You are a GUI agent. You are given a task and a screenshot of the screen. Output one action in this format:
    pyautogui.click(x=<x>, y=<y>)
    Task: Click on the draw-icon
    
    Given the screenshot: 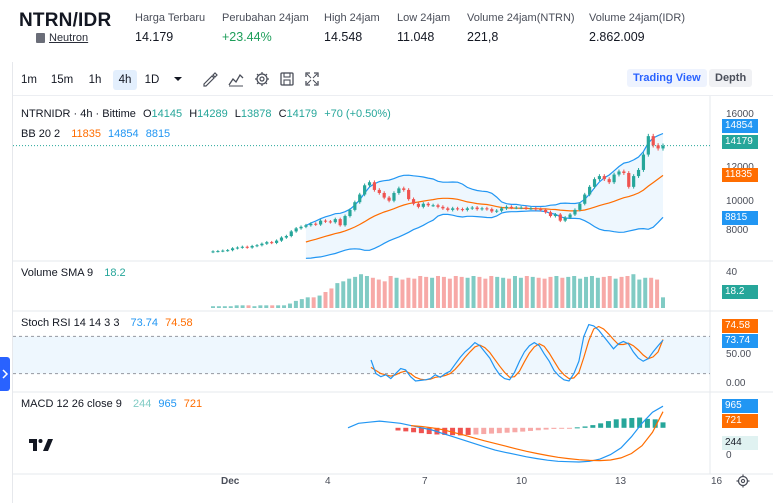 What is the action you would take?
    pyautogui.click(x=210, y=79)
    